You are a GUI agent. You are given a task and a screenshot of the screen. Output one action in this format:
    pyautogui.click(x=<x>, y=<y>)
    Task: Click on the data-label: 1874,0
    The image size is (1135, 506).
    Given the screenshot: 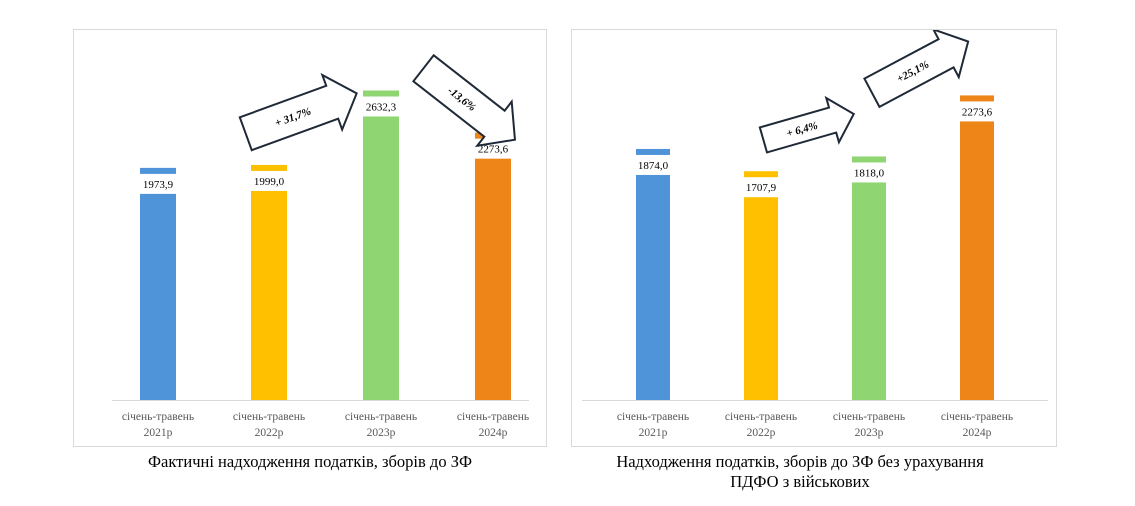 What is the action you would take?
    pyautogui.click(x=653, y=166)
    